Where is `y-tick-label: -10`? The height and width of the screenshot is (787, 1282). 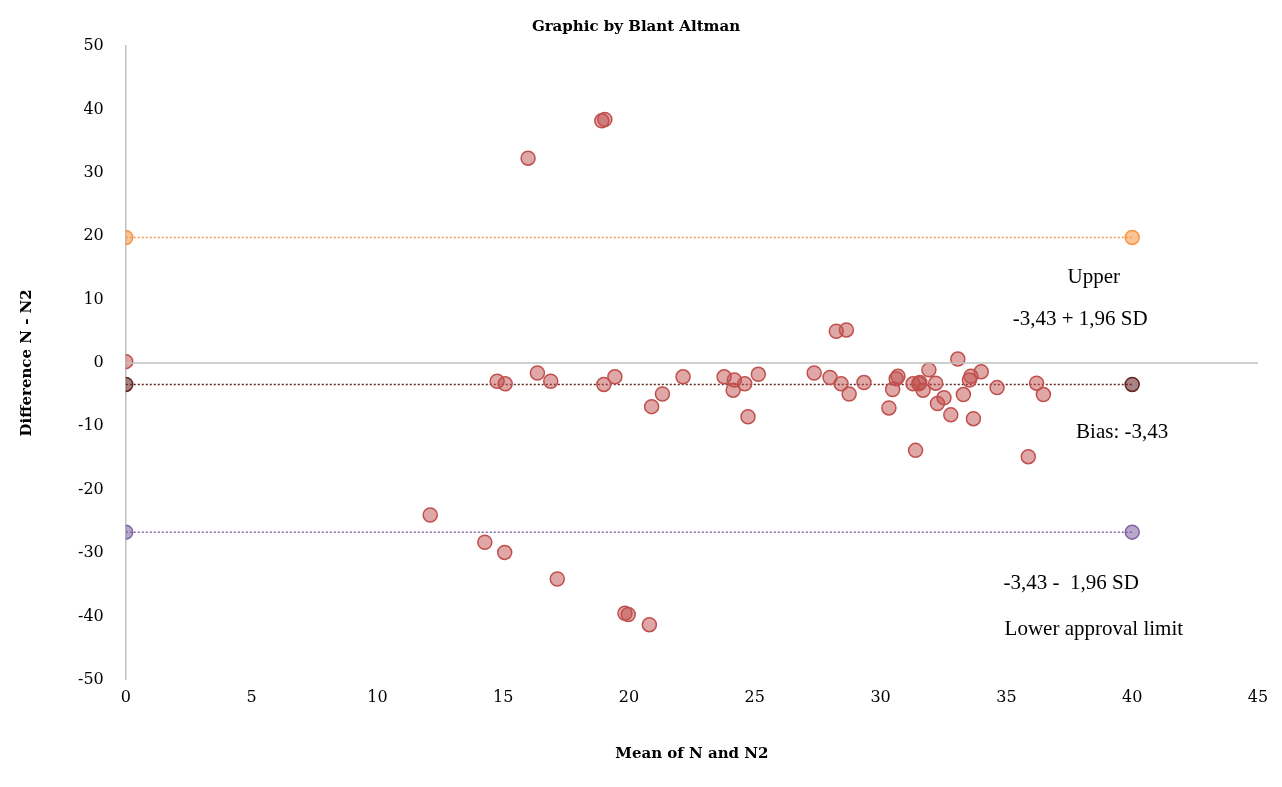
y-tick-label: -10 is located at coordinates (91, 425).